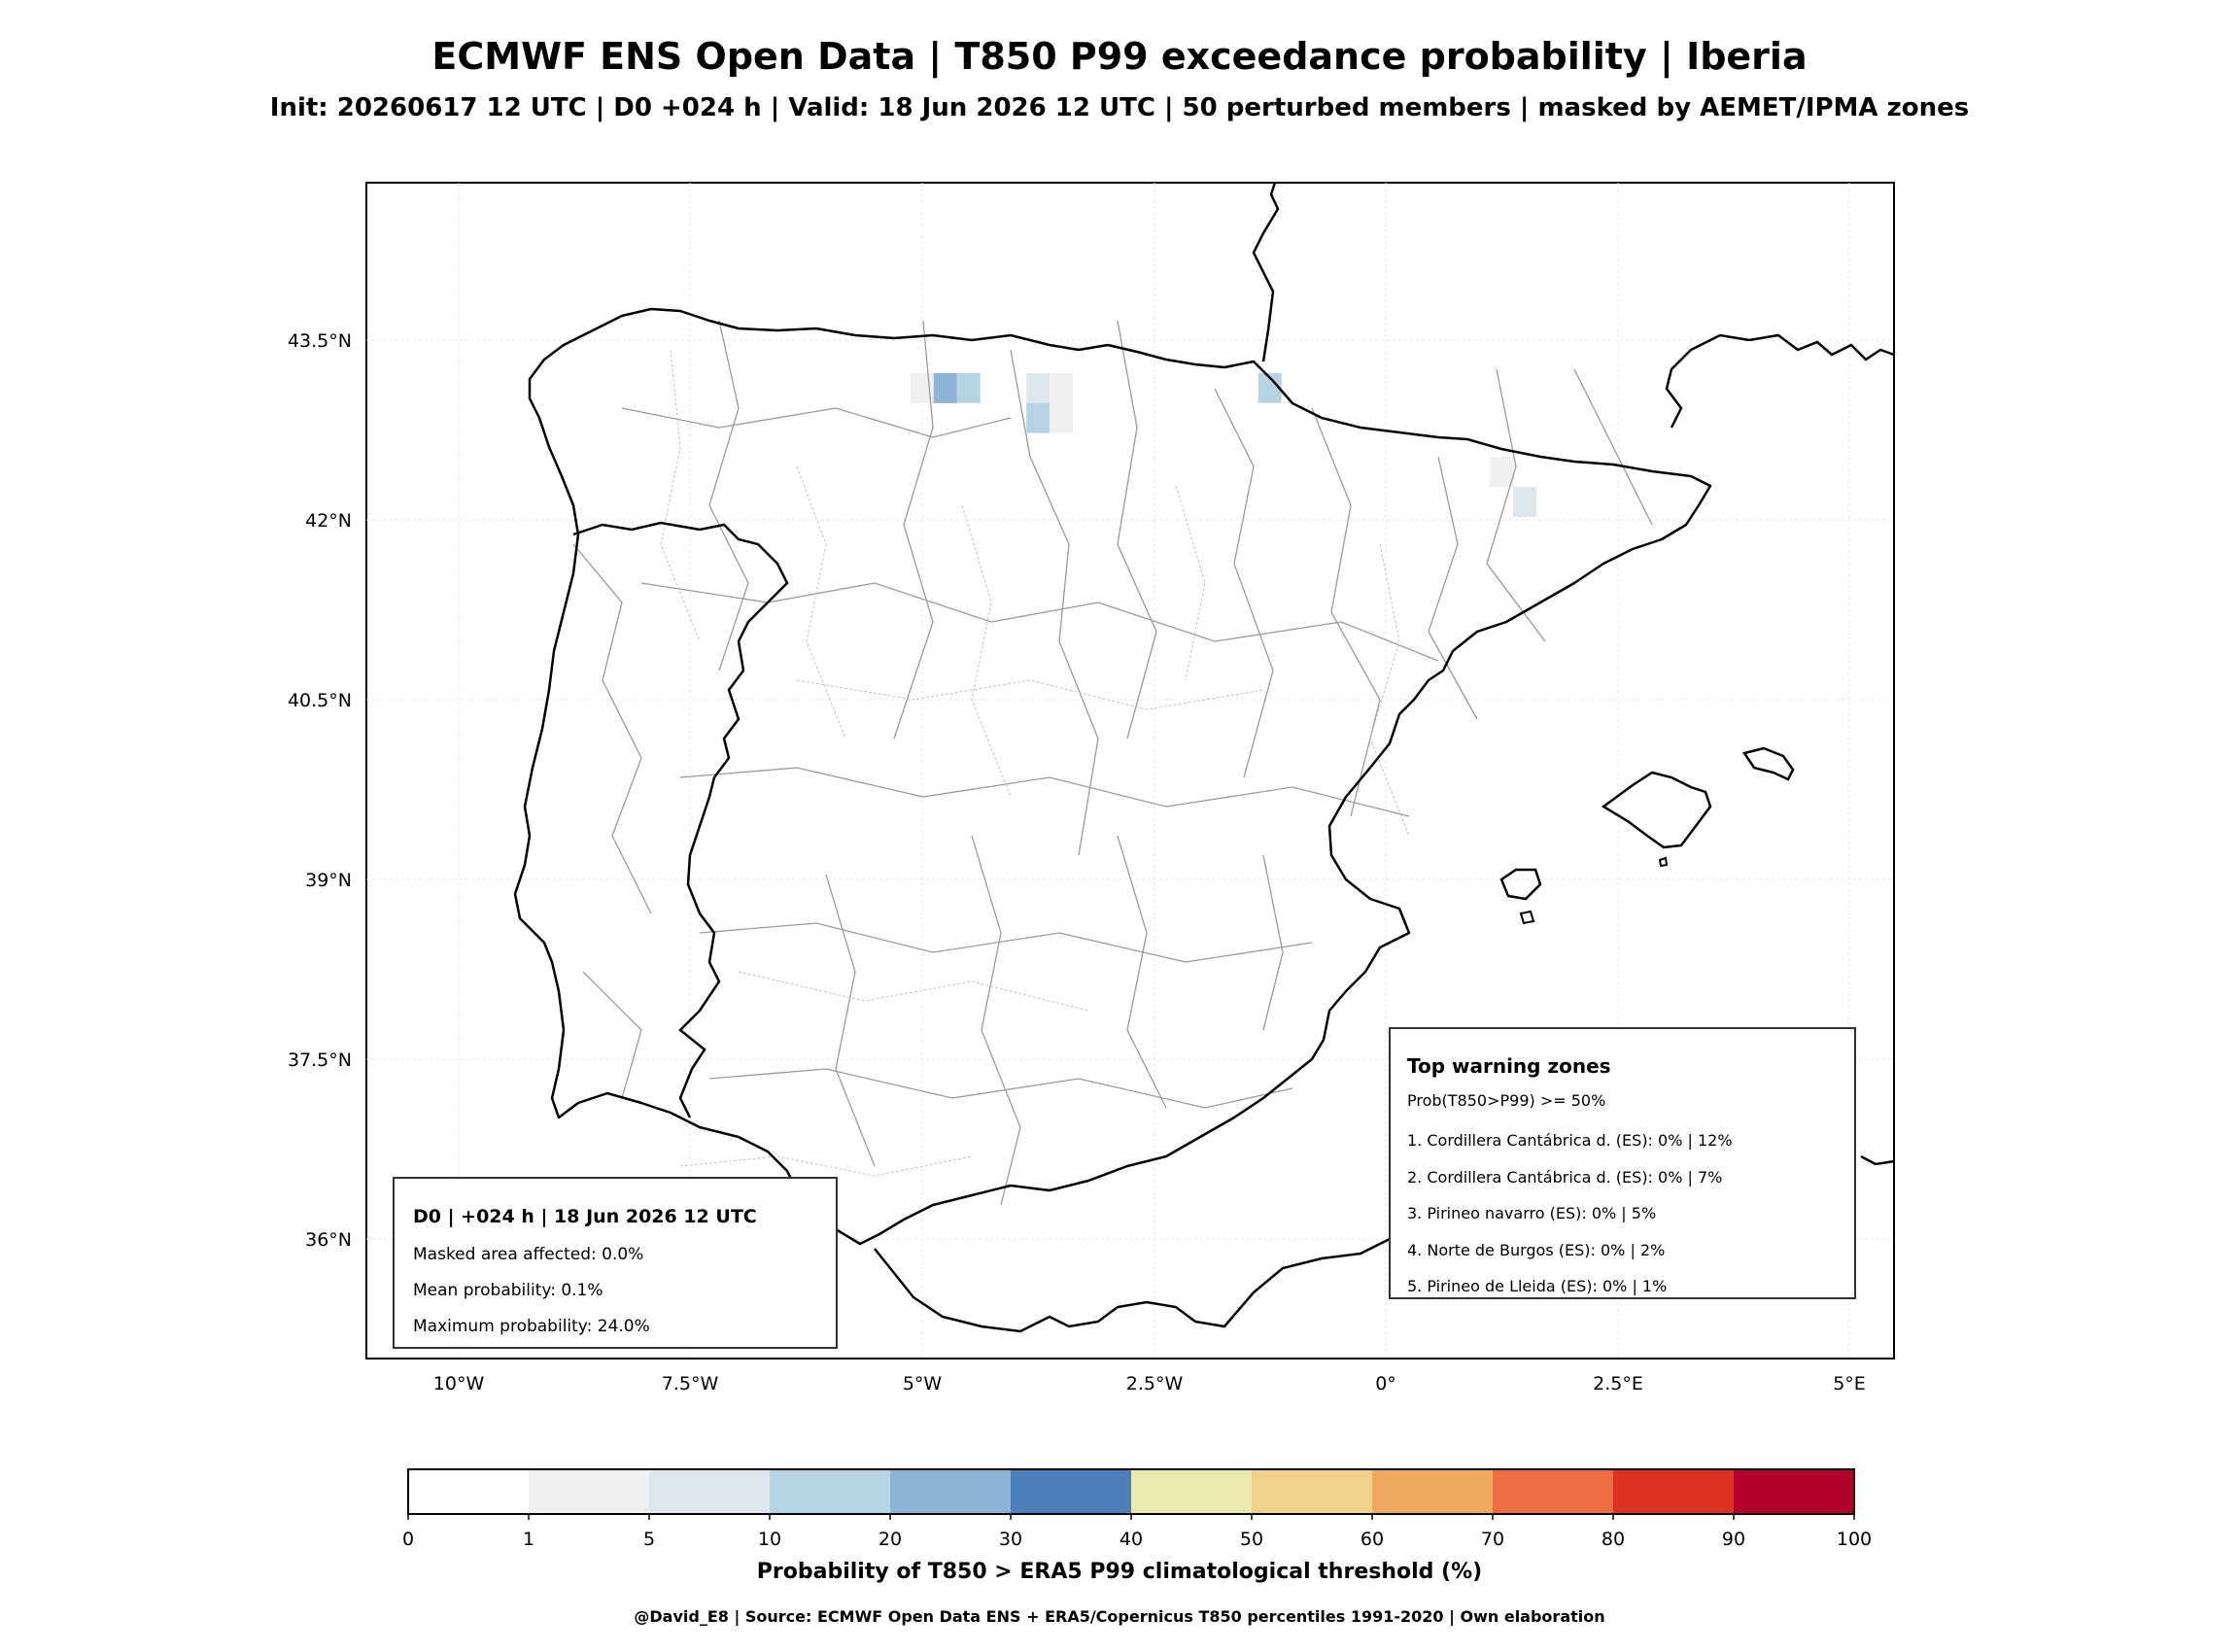  Describe the element at coordinates (1663, 862) in the screenshot. I see `cabrera-island` at that location.